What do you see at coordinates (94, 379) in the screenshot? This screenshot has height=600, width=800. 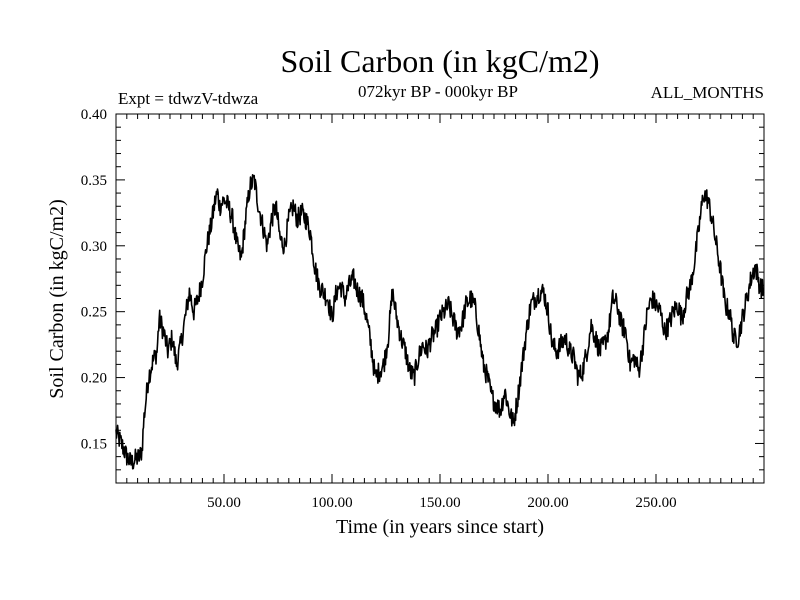 I see `y-tick-label: 0.20` at bounding box center [94, 379].